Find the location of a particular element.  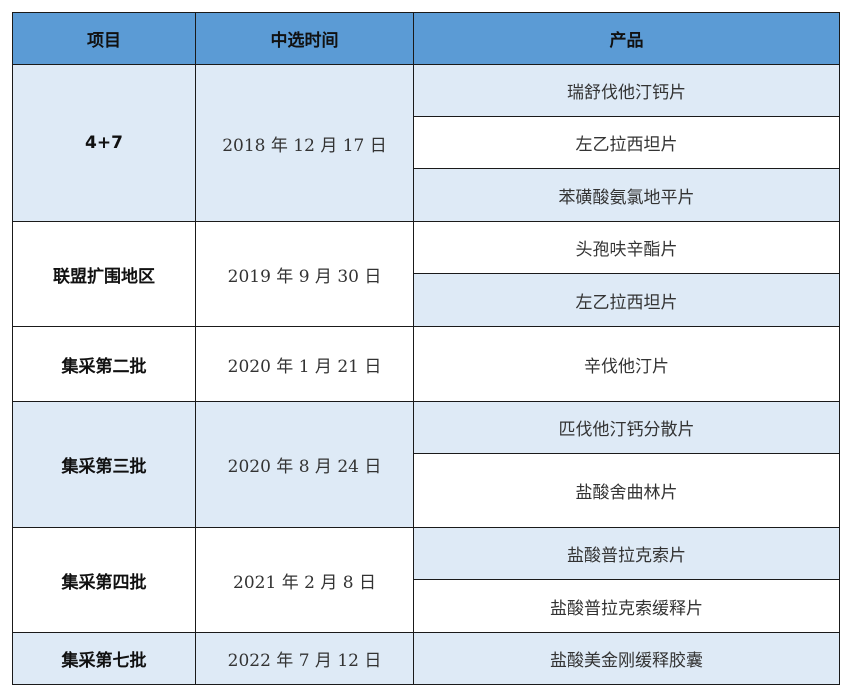

table-row: 集采第七批 2022 年 7 月 12 日 盐酸美金刚缓释胶囊 is located at coordinates (426, 658).